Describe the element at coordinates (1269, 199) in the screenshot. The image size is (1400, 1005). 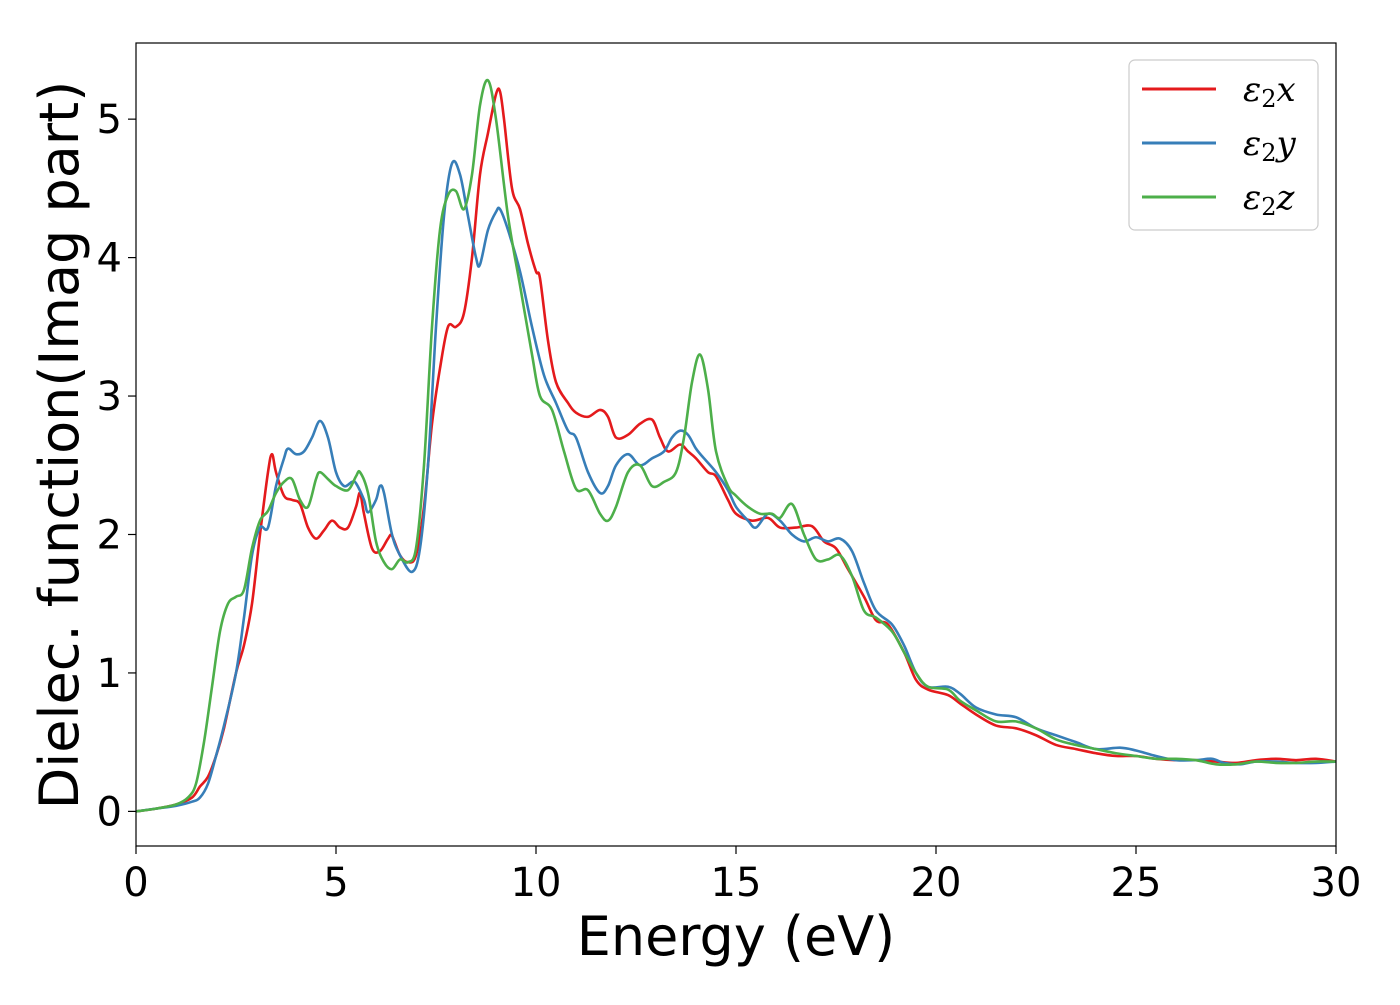
I see `legend-label-z: ε2z` at that location.